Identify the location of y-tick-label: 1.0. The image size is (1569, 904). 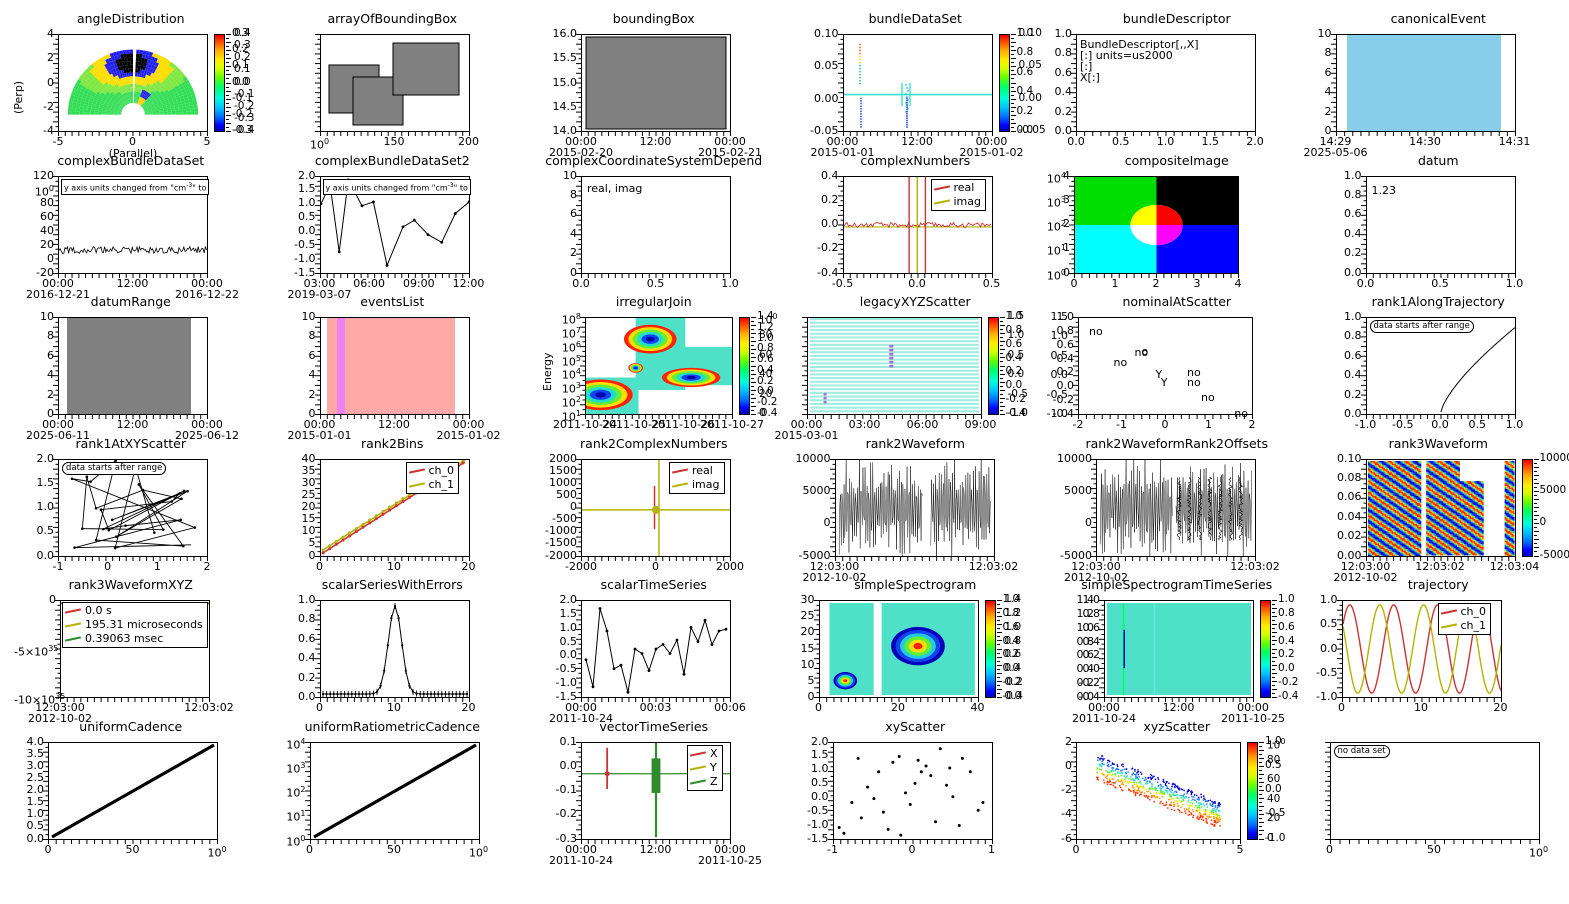
(1353, 175).